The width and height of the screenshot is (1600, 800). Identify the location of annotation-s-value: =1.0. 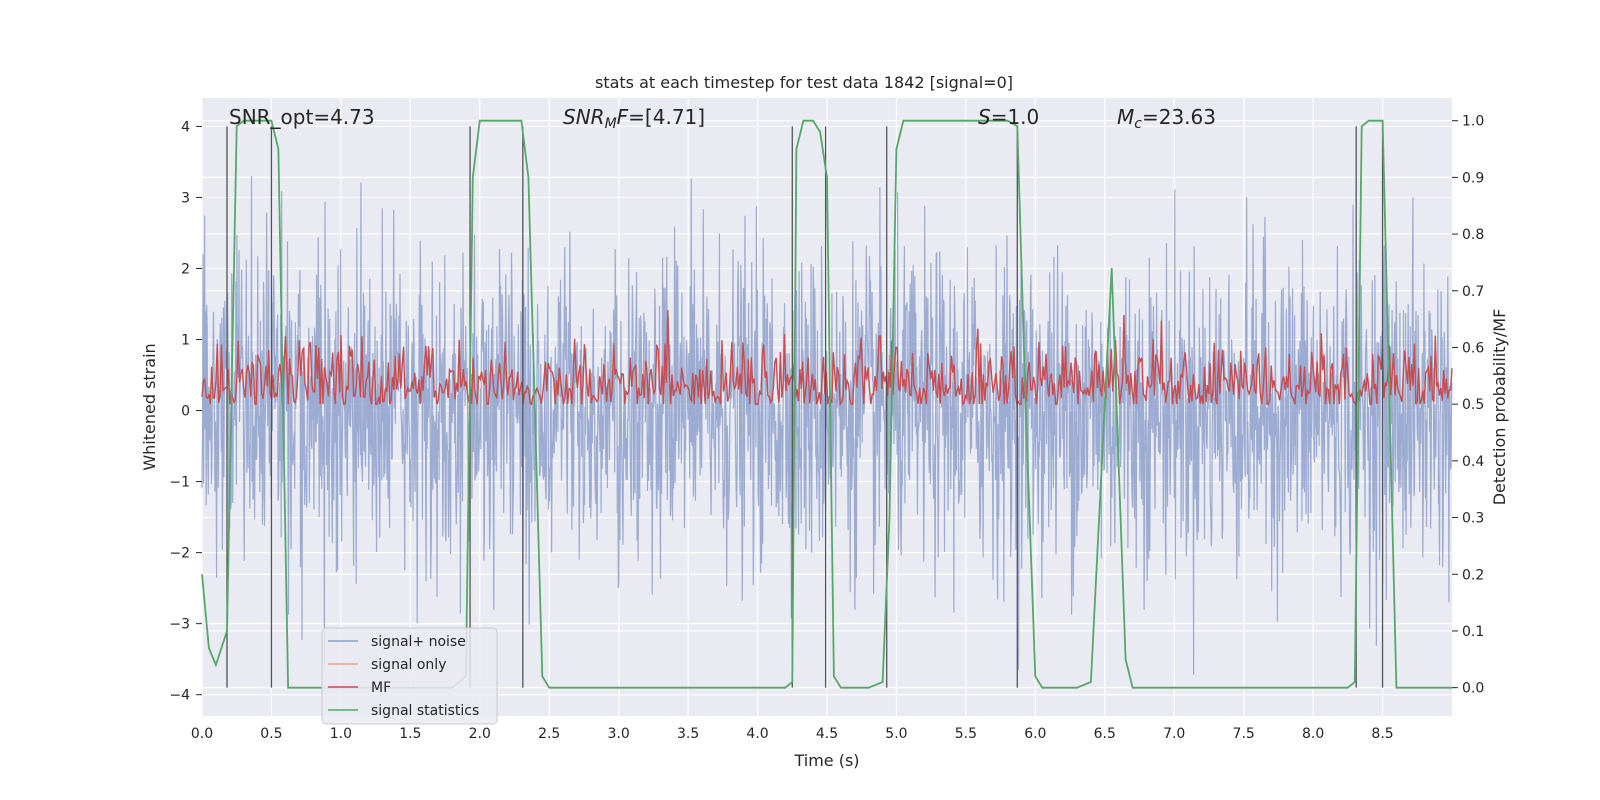
(1015, 117).